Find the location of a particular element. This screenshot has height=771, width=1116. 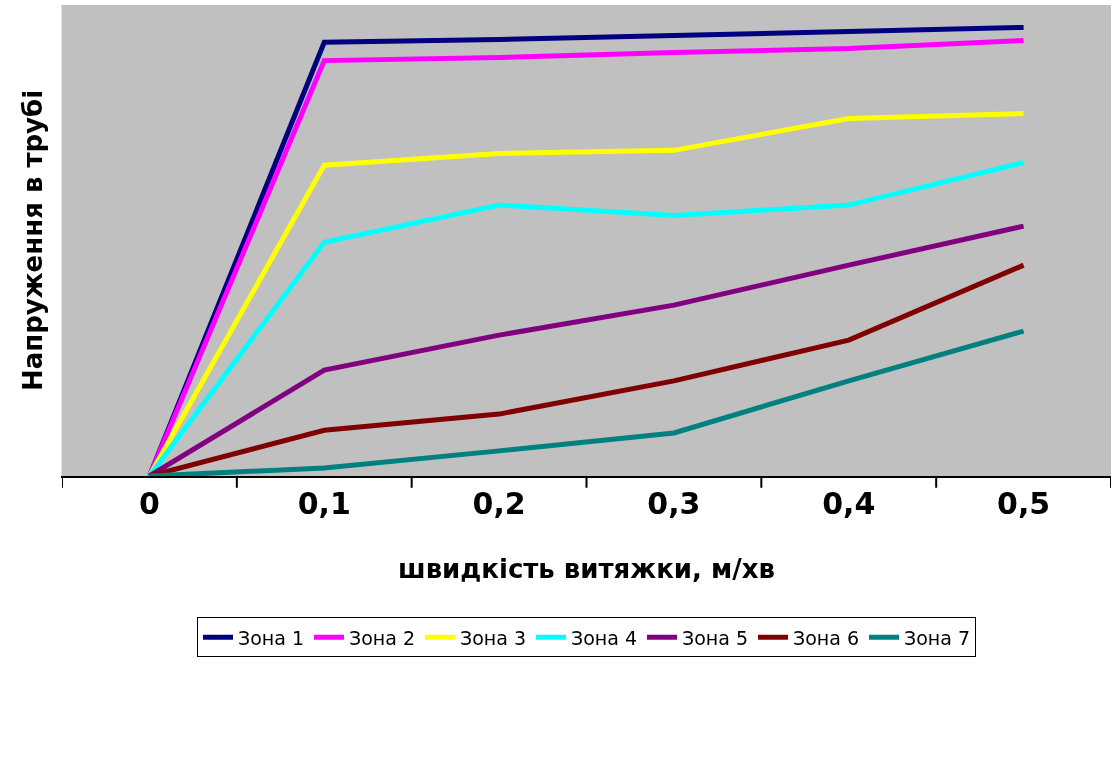

x-tick-label: 0,1 is located at coordinates (324, 503).